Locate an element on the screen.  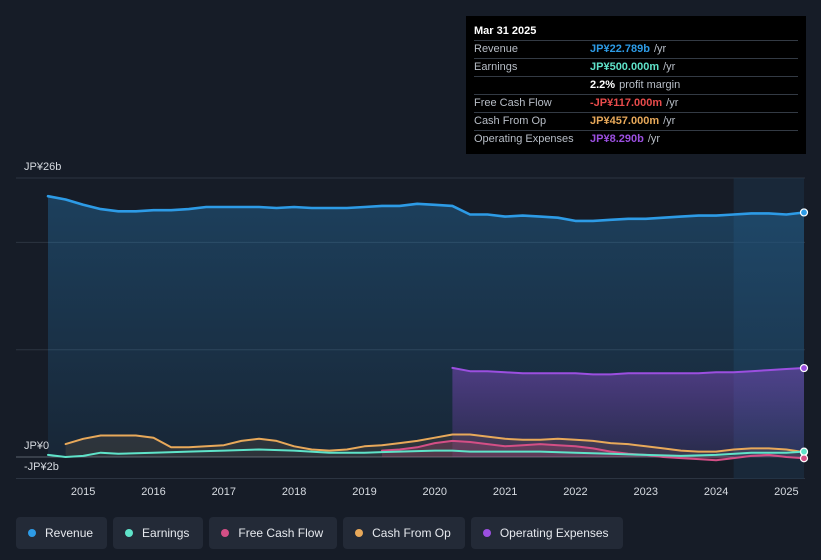
legend-item-revenue: Revenue is located at coordinates (62, 533).